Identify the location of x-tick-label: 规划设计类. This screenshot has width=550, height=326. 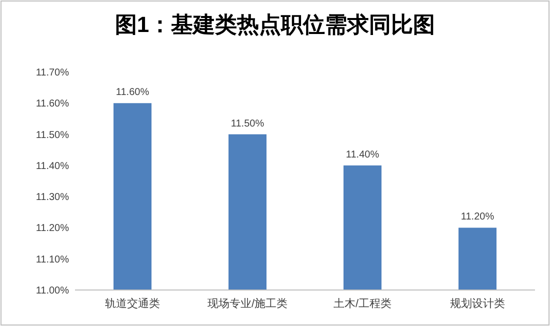
(477, 303).